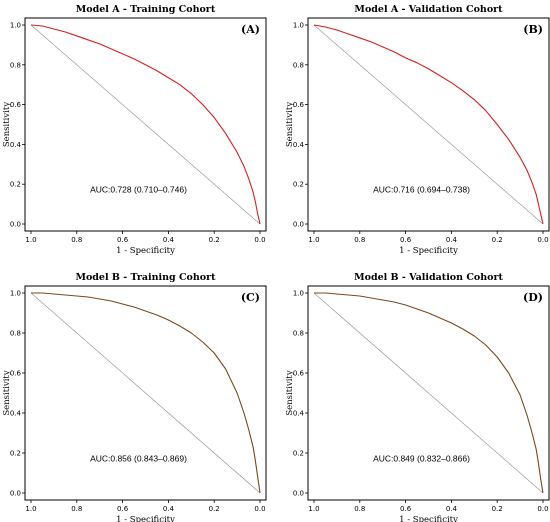  Describe the element at coordinates (138, 458) in the screenshot. I see `auc-annotation: AUC:0.856 (0.843–0.869)` at that location.